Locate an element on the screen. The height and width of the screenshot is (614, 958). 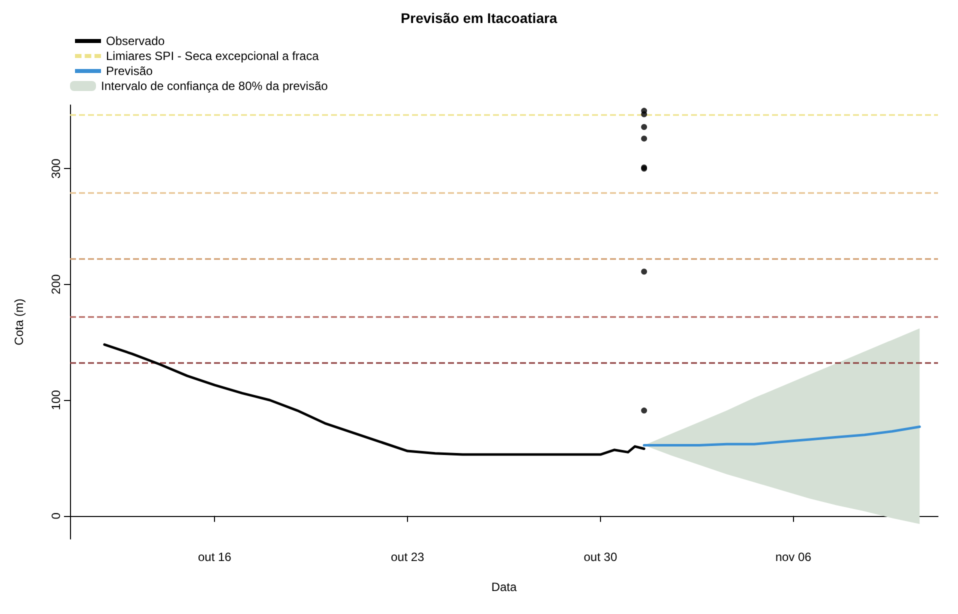
text: Intervalo de confiança de 80% da previsão is located at coordinates (214, 86).